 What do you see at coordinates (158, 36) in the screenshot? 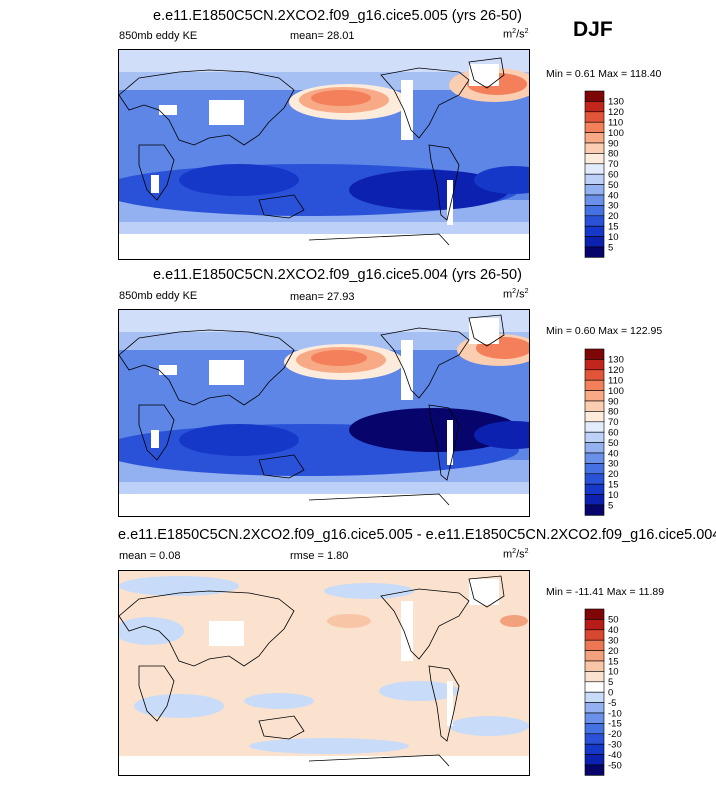
I see `panel-1-variable-label: 850mb eddy KE` at bounding box center [158, 36].